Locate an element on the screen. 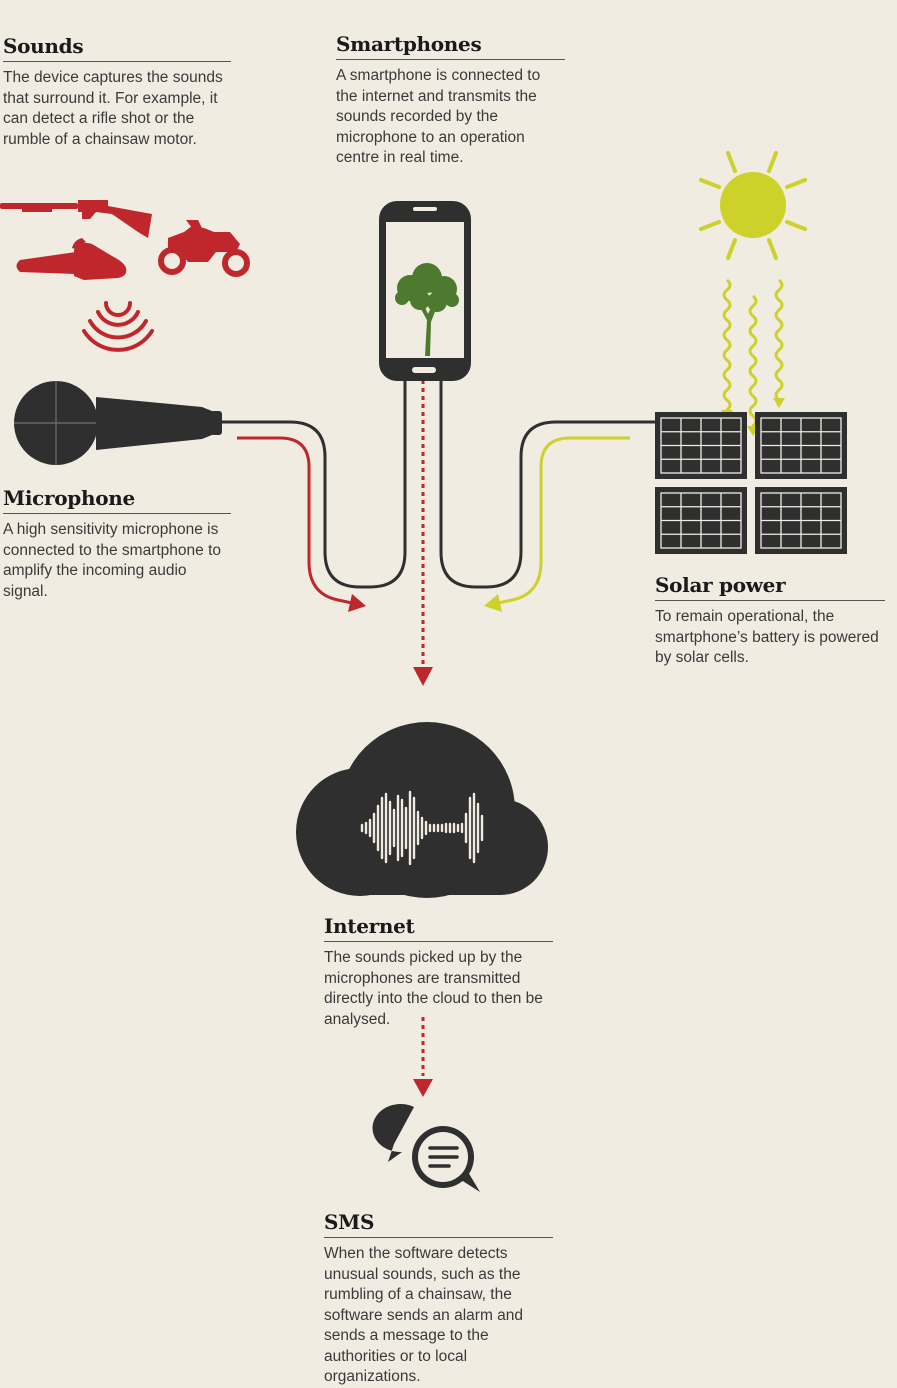  chainsaw-icon is located at coordinates (71, 259).